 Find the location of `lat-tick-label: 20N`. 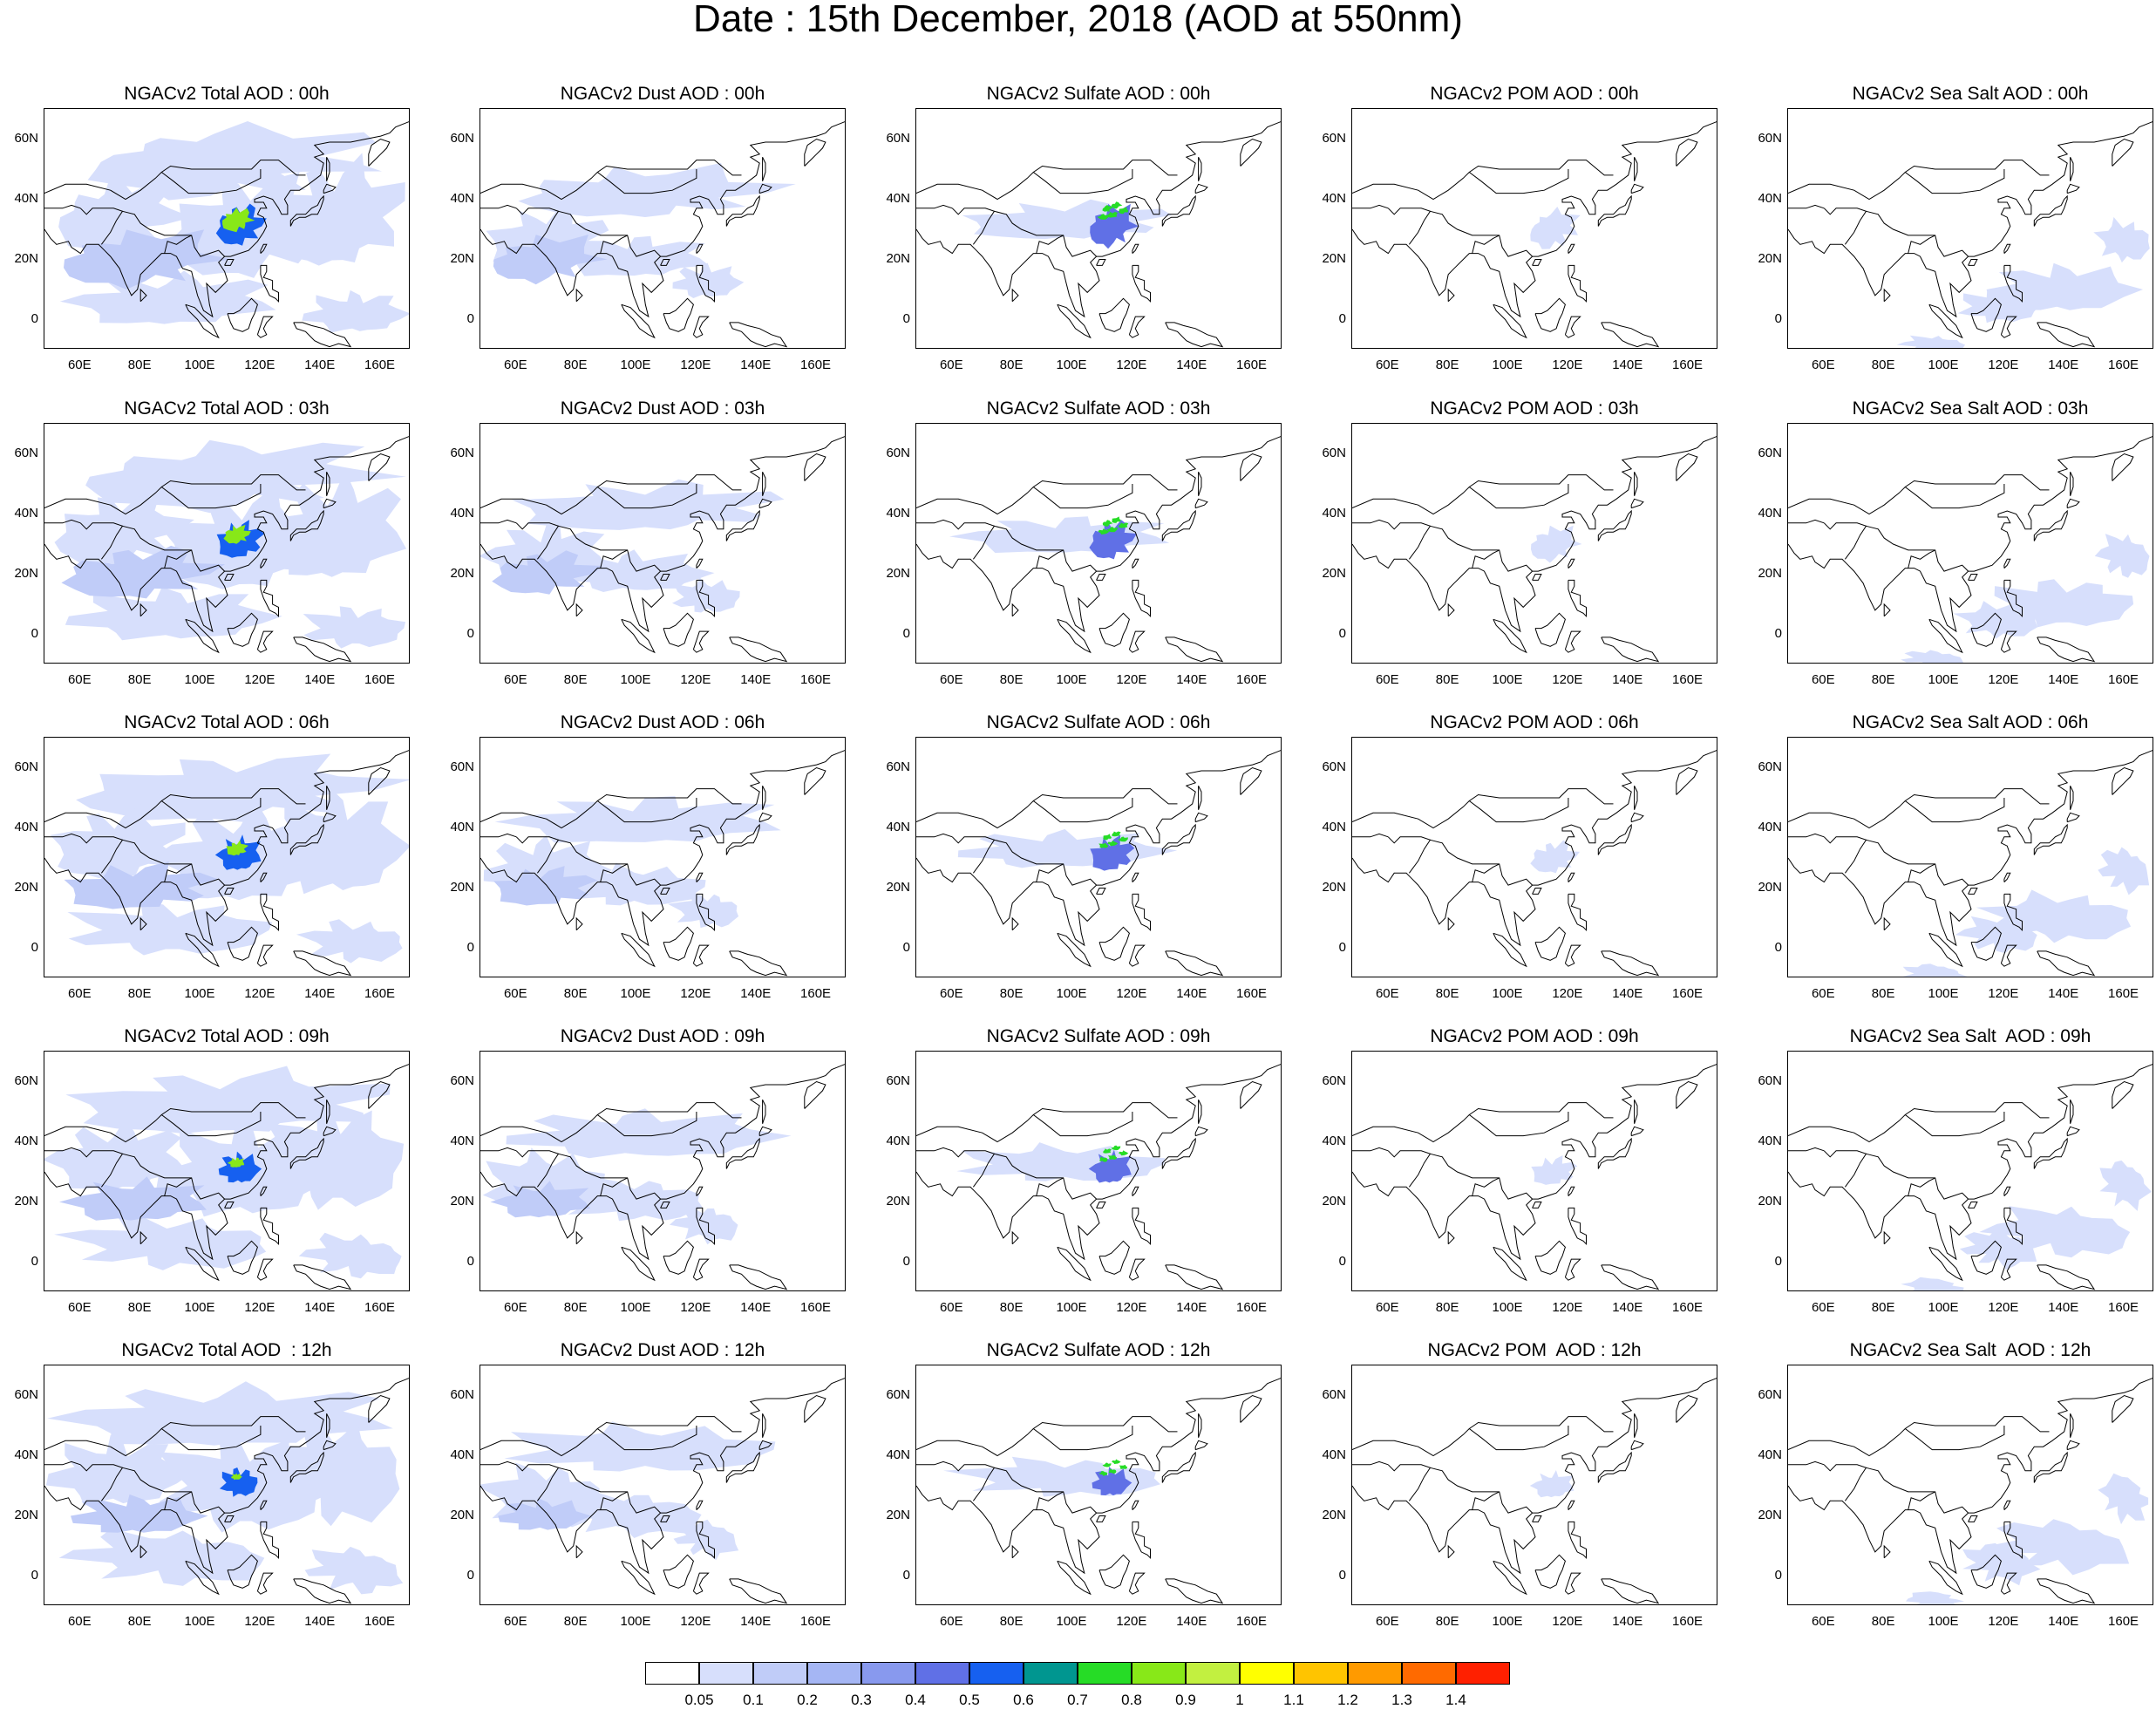

lat-tick-label: 20N is located at coordinates (898, 1201).